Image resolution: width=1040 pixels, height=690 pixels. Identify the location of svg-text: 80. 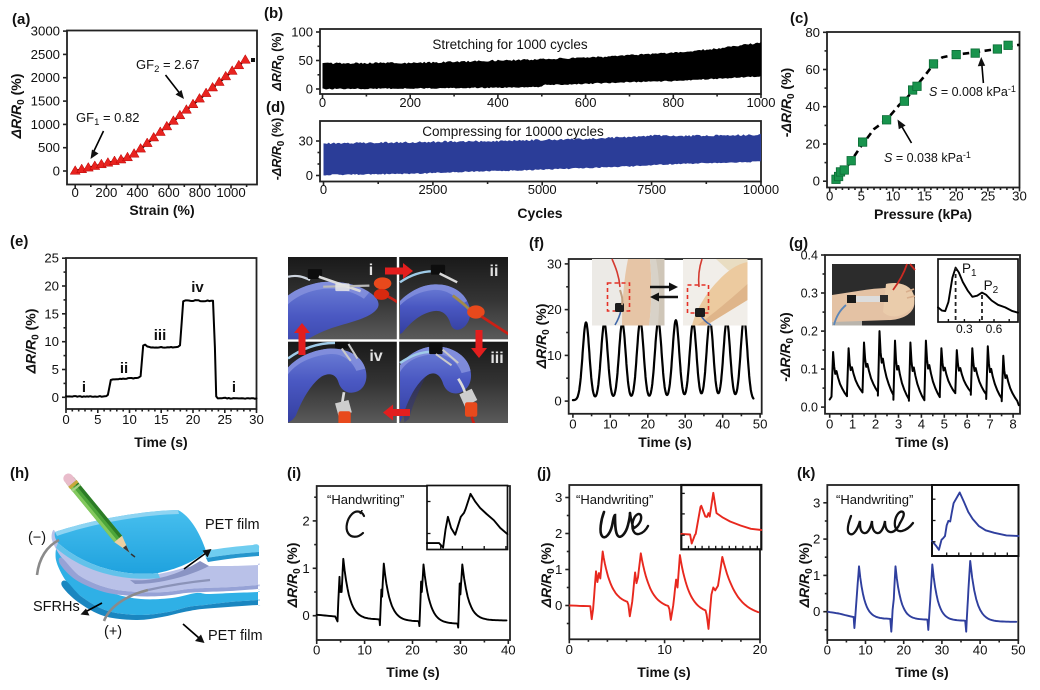
(812, 32).